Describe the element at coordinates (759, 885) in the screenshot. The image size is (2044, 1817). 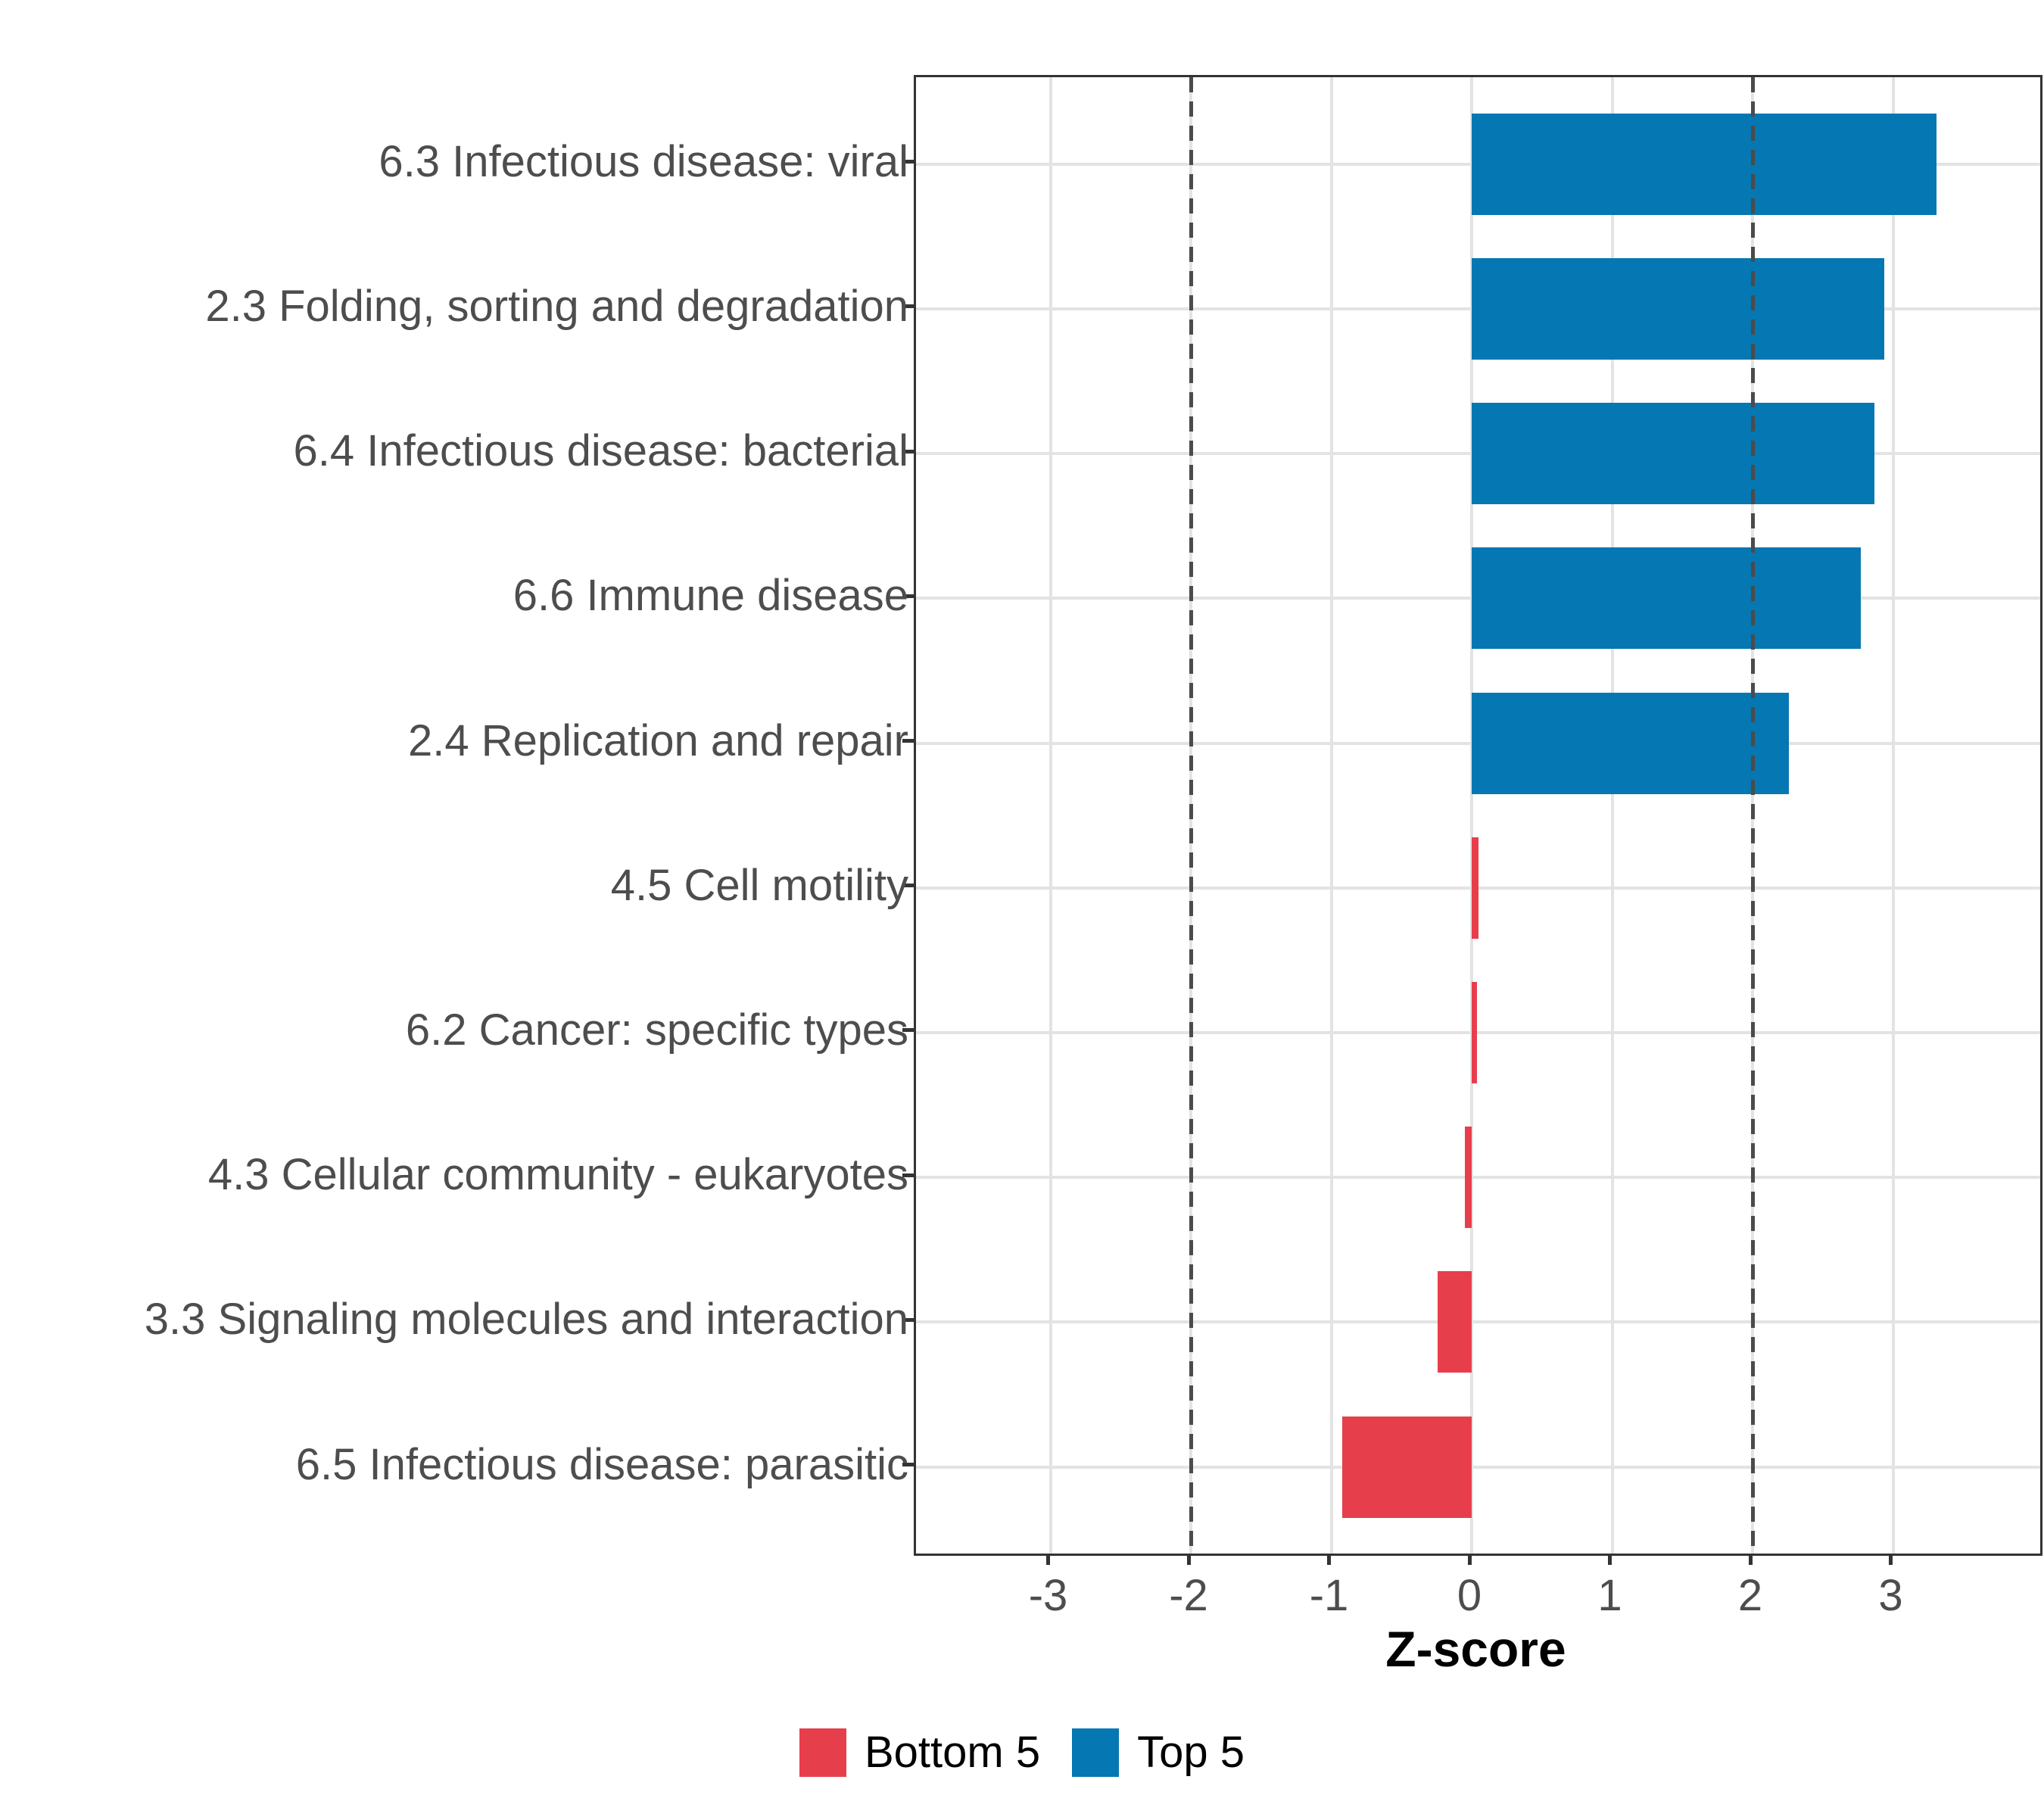
I see `y-axis-label-row6: 4.5 Cell motility` at that location.